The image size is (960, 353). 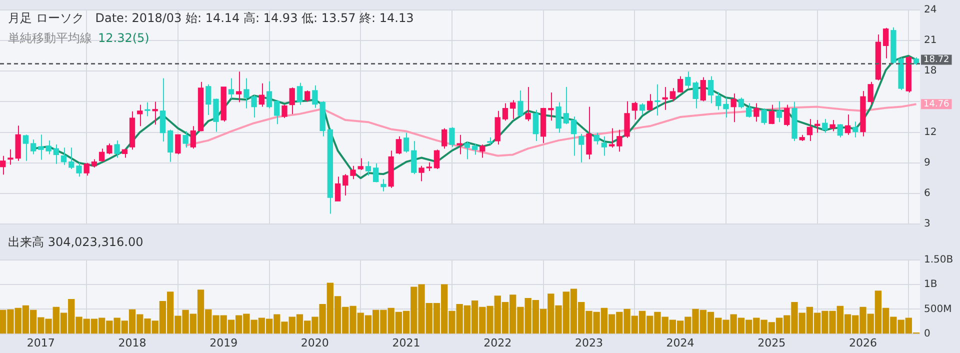 I want to click on x-tick-label: 2020, so click(x=314, y=343).